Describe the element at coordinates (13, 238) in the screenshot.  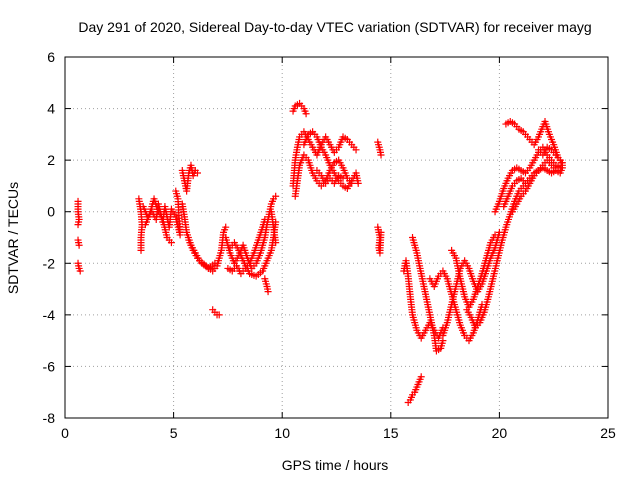
I see `y-axis-label: SDTVAR / TECUs` at that location.